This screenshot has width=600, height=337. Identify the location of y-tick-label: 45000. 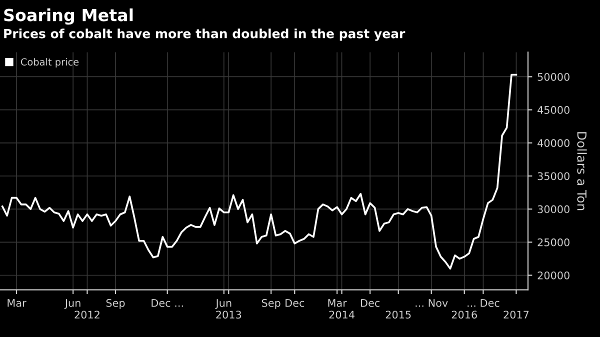
(554, 110).